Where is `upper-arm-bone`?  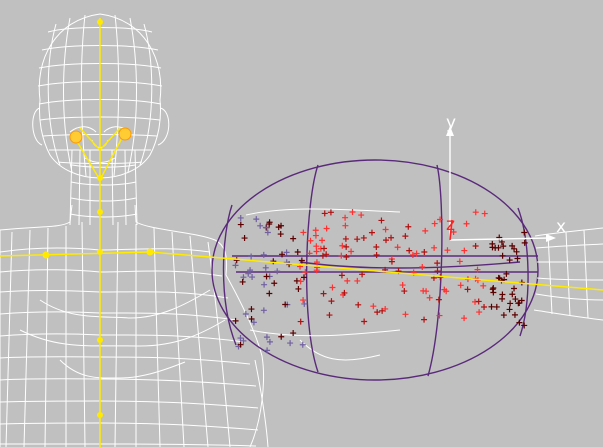 upper-arm-bone is located at coordinates (376, 271).